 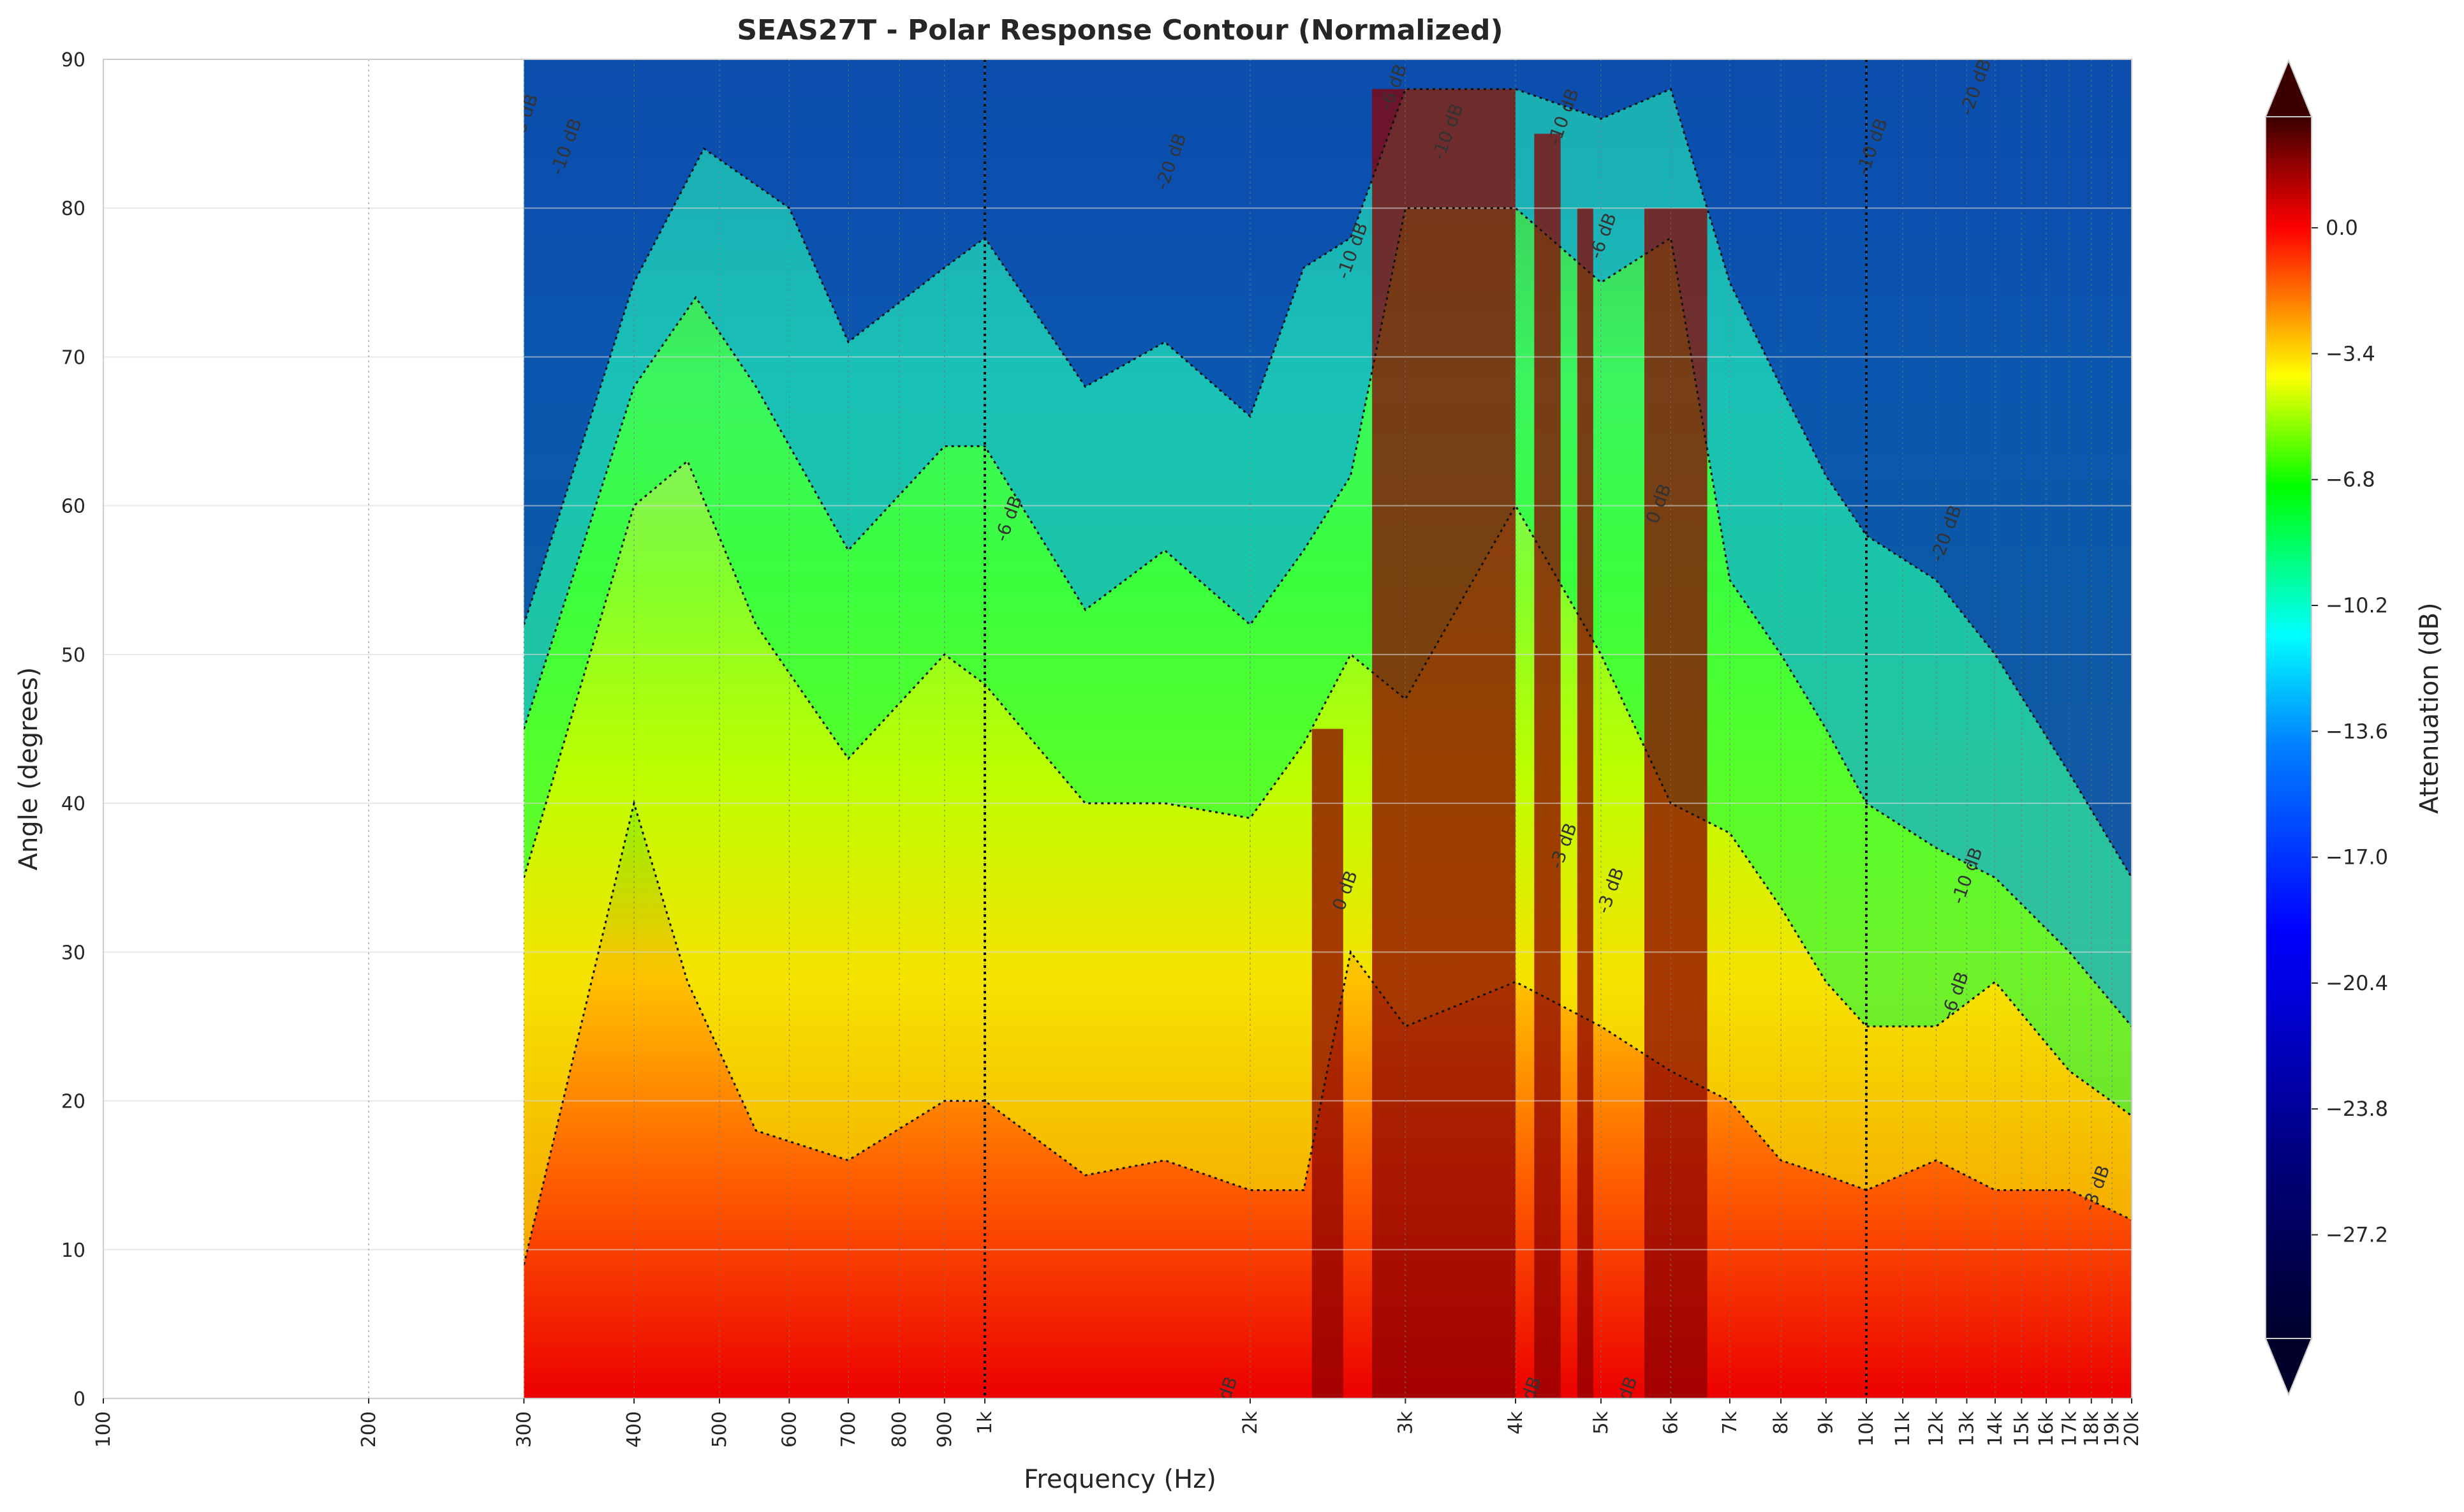 I want to click on y-tick-label: 40, so click(x=73, y=804).